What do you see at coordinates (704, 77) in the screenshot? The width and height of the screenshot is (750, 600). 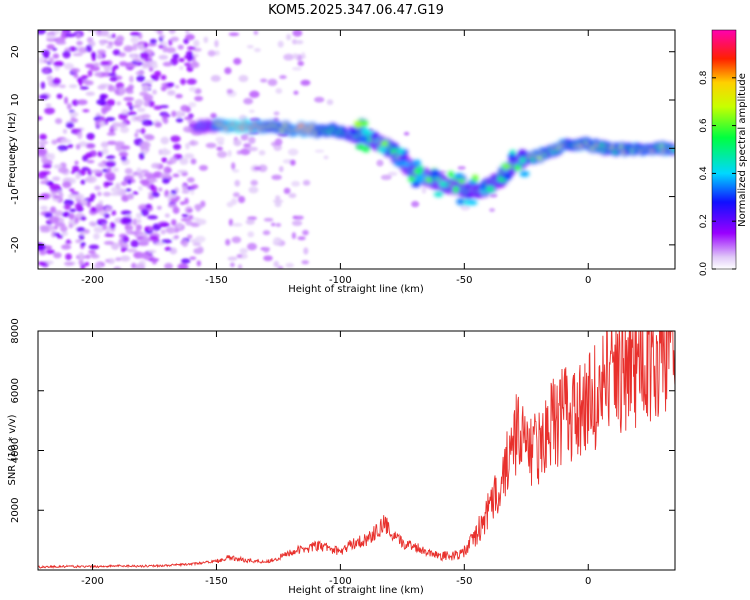 I see `colorbar-tick-label: 0.8` at bounding box center [704, 77].